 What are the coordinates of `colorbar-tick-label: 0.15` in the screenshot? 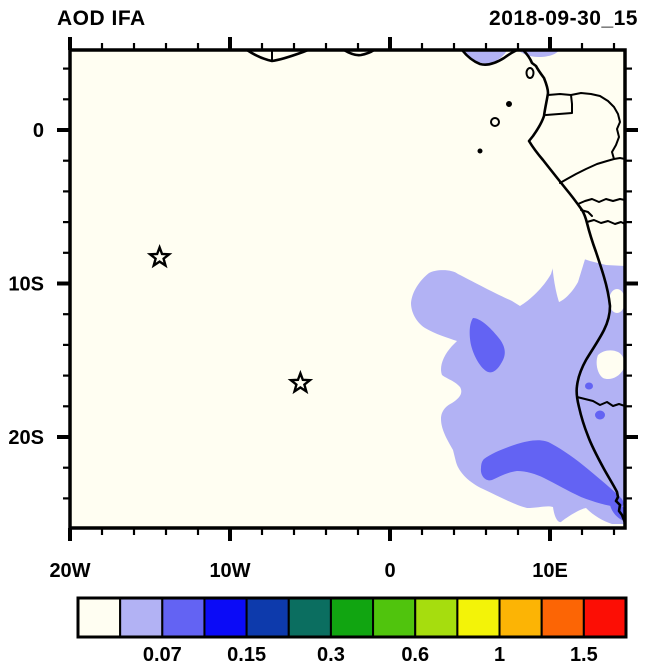 It's located at (246, 655).